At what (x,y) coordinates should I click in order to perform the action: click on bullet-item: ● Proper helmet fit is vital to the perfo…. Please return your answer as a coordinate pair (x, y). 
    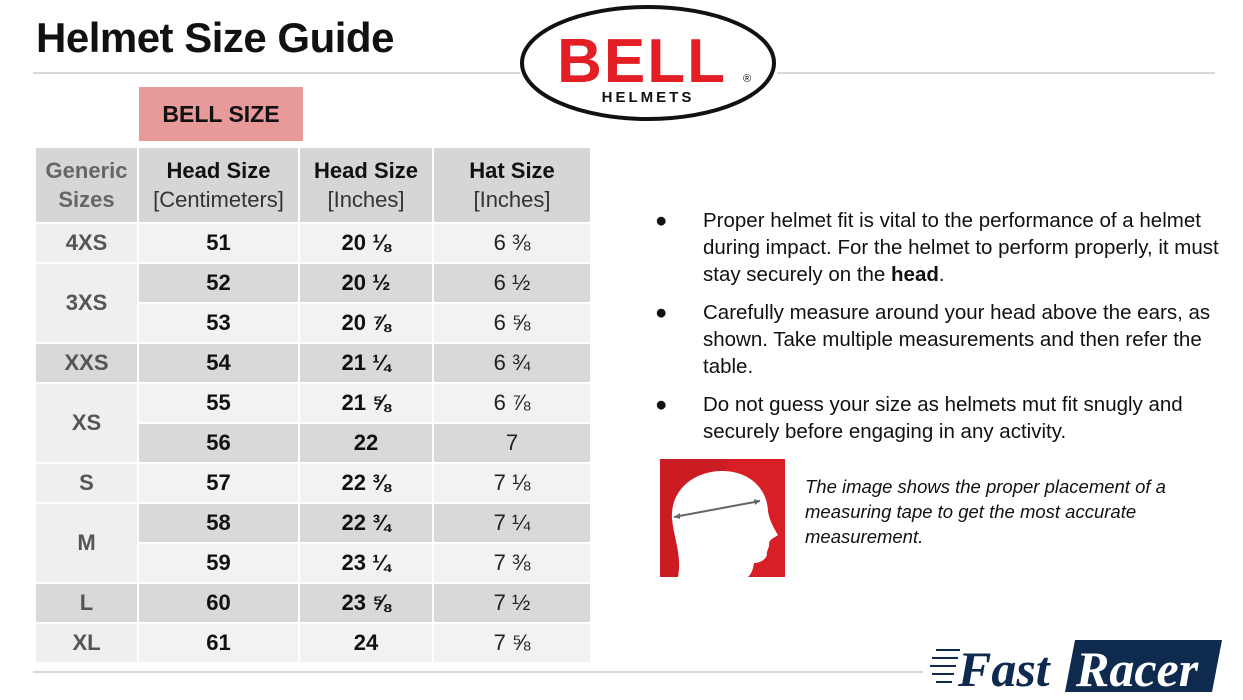
    Looking at the image, I should click on (940, 247).